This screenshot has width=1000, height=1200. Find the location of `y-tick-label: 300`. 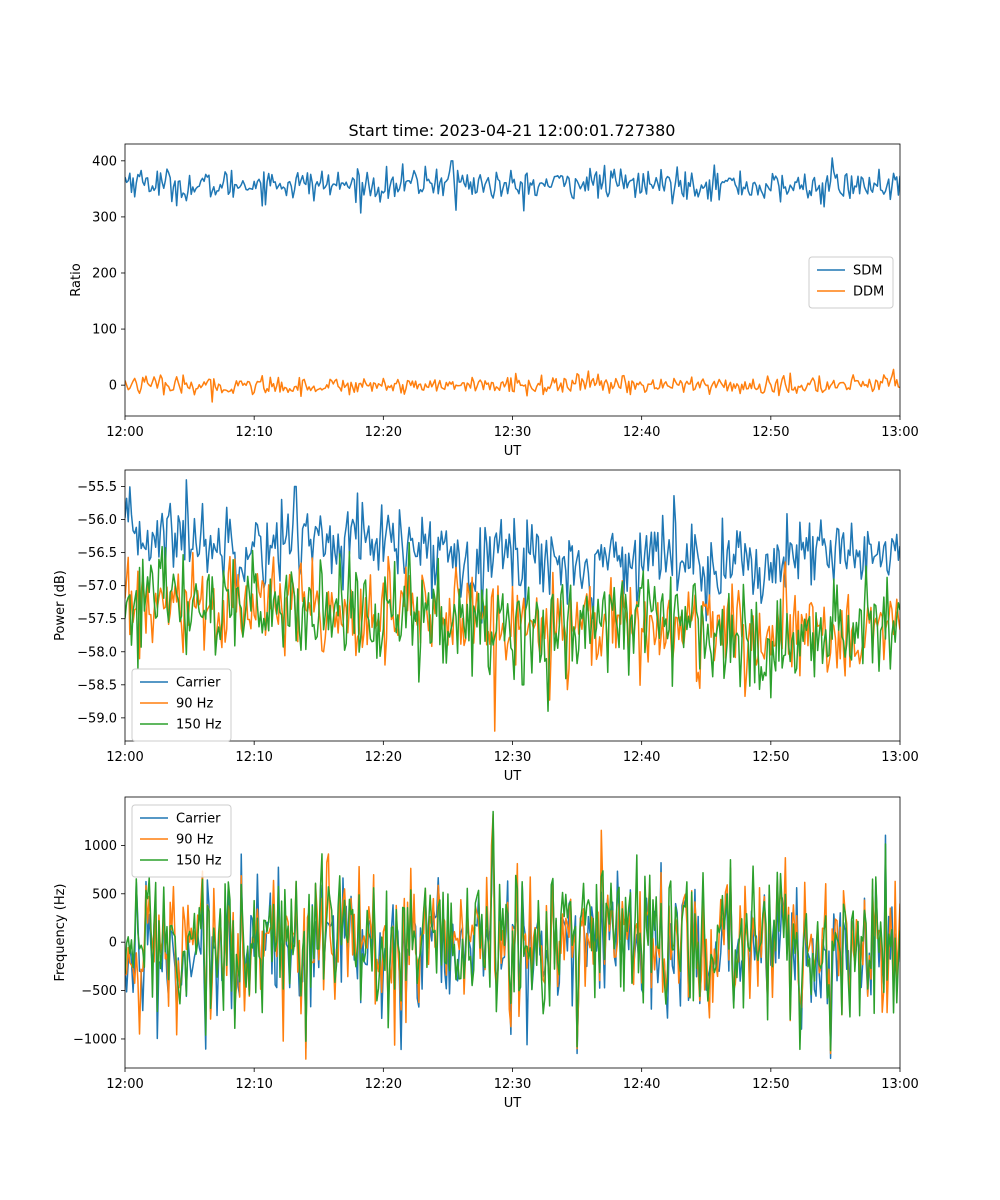

y-tick-label: 300 is located at coordinates (104, 217).